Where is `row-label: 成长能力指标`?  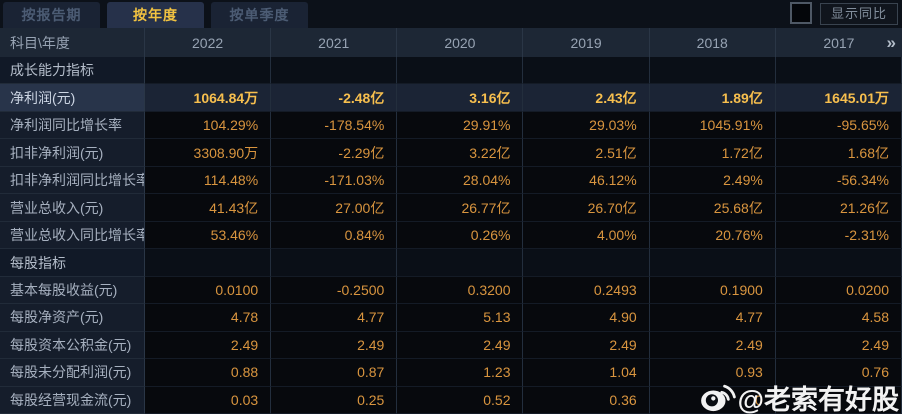
row-label: 成长能力指标 is located at coordinates (72, 71).